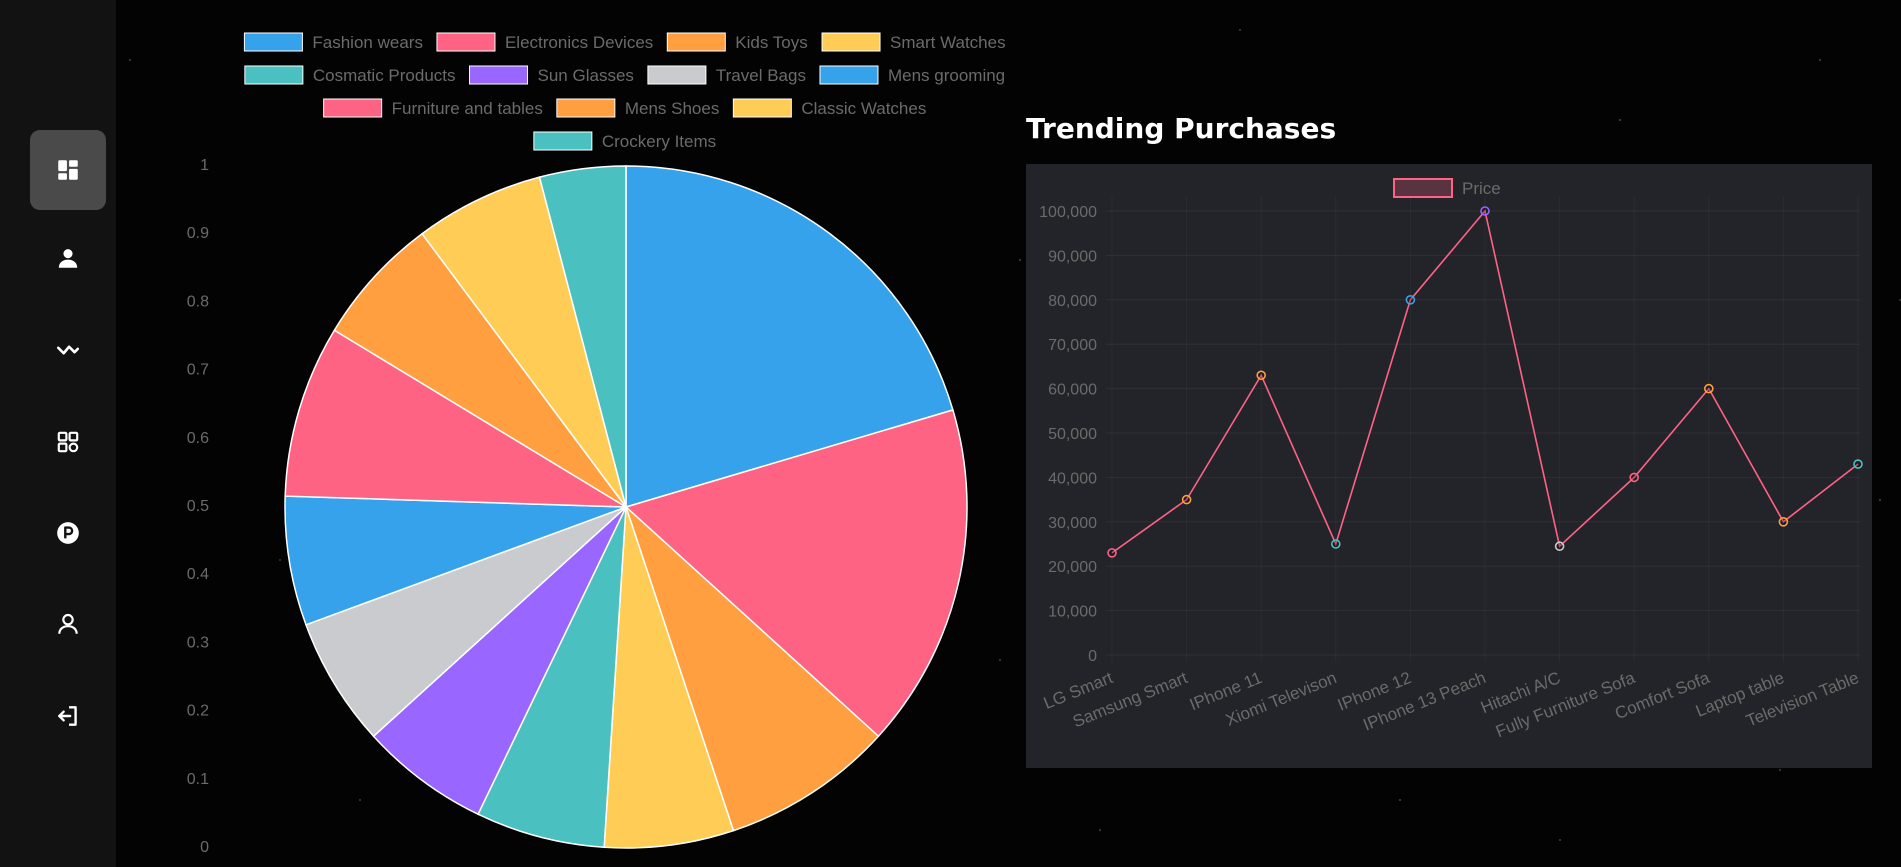  I want to click on legend-label: Smart Watches, so click(948, 42).